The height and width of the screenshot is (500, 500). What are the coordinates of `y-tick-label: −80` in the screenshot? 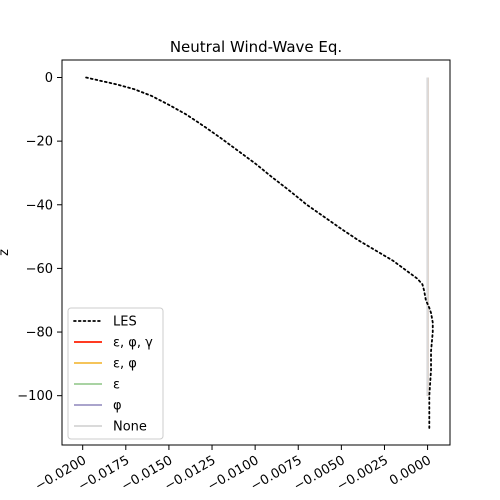 It's located at (39, 333).